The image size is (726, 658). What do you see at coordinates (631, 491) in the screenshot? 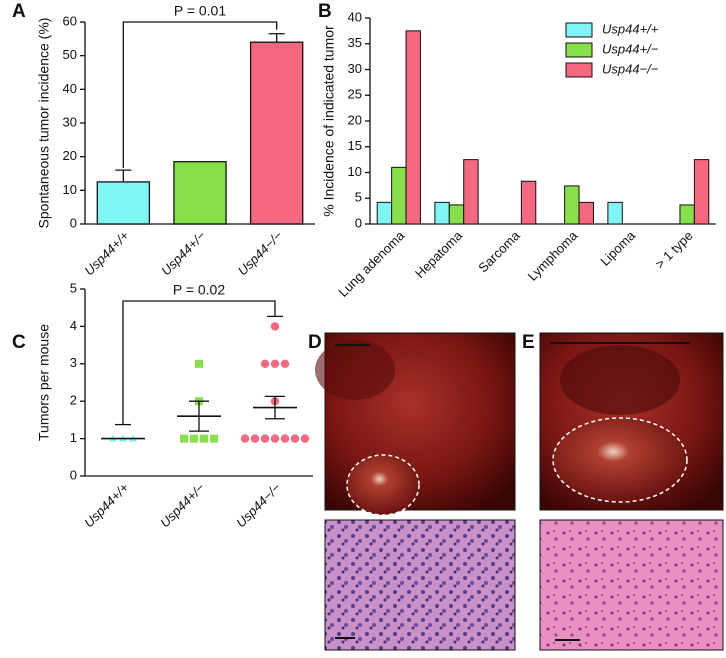
I see `photo-e` at bounding box center [631, 491].